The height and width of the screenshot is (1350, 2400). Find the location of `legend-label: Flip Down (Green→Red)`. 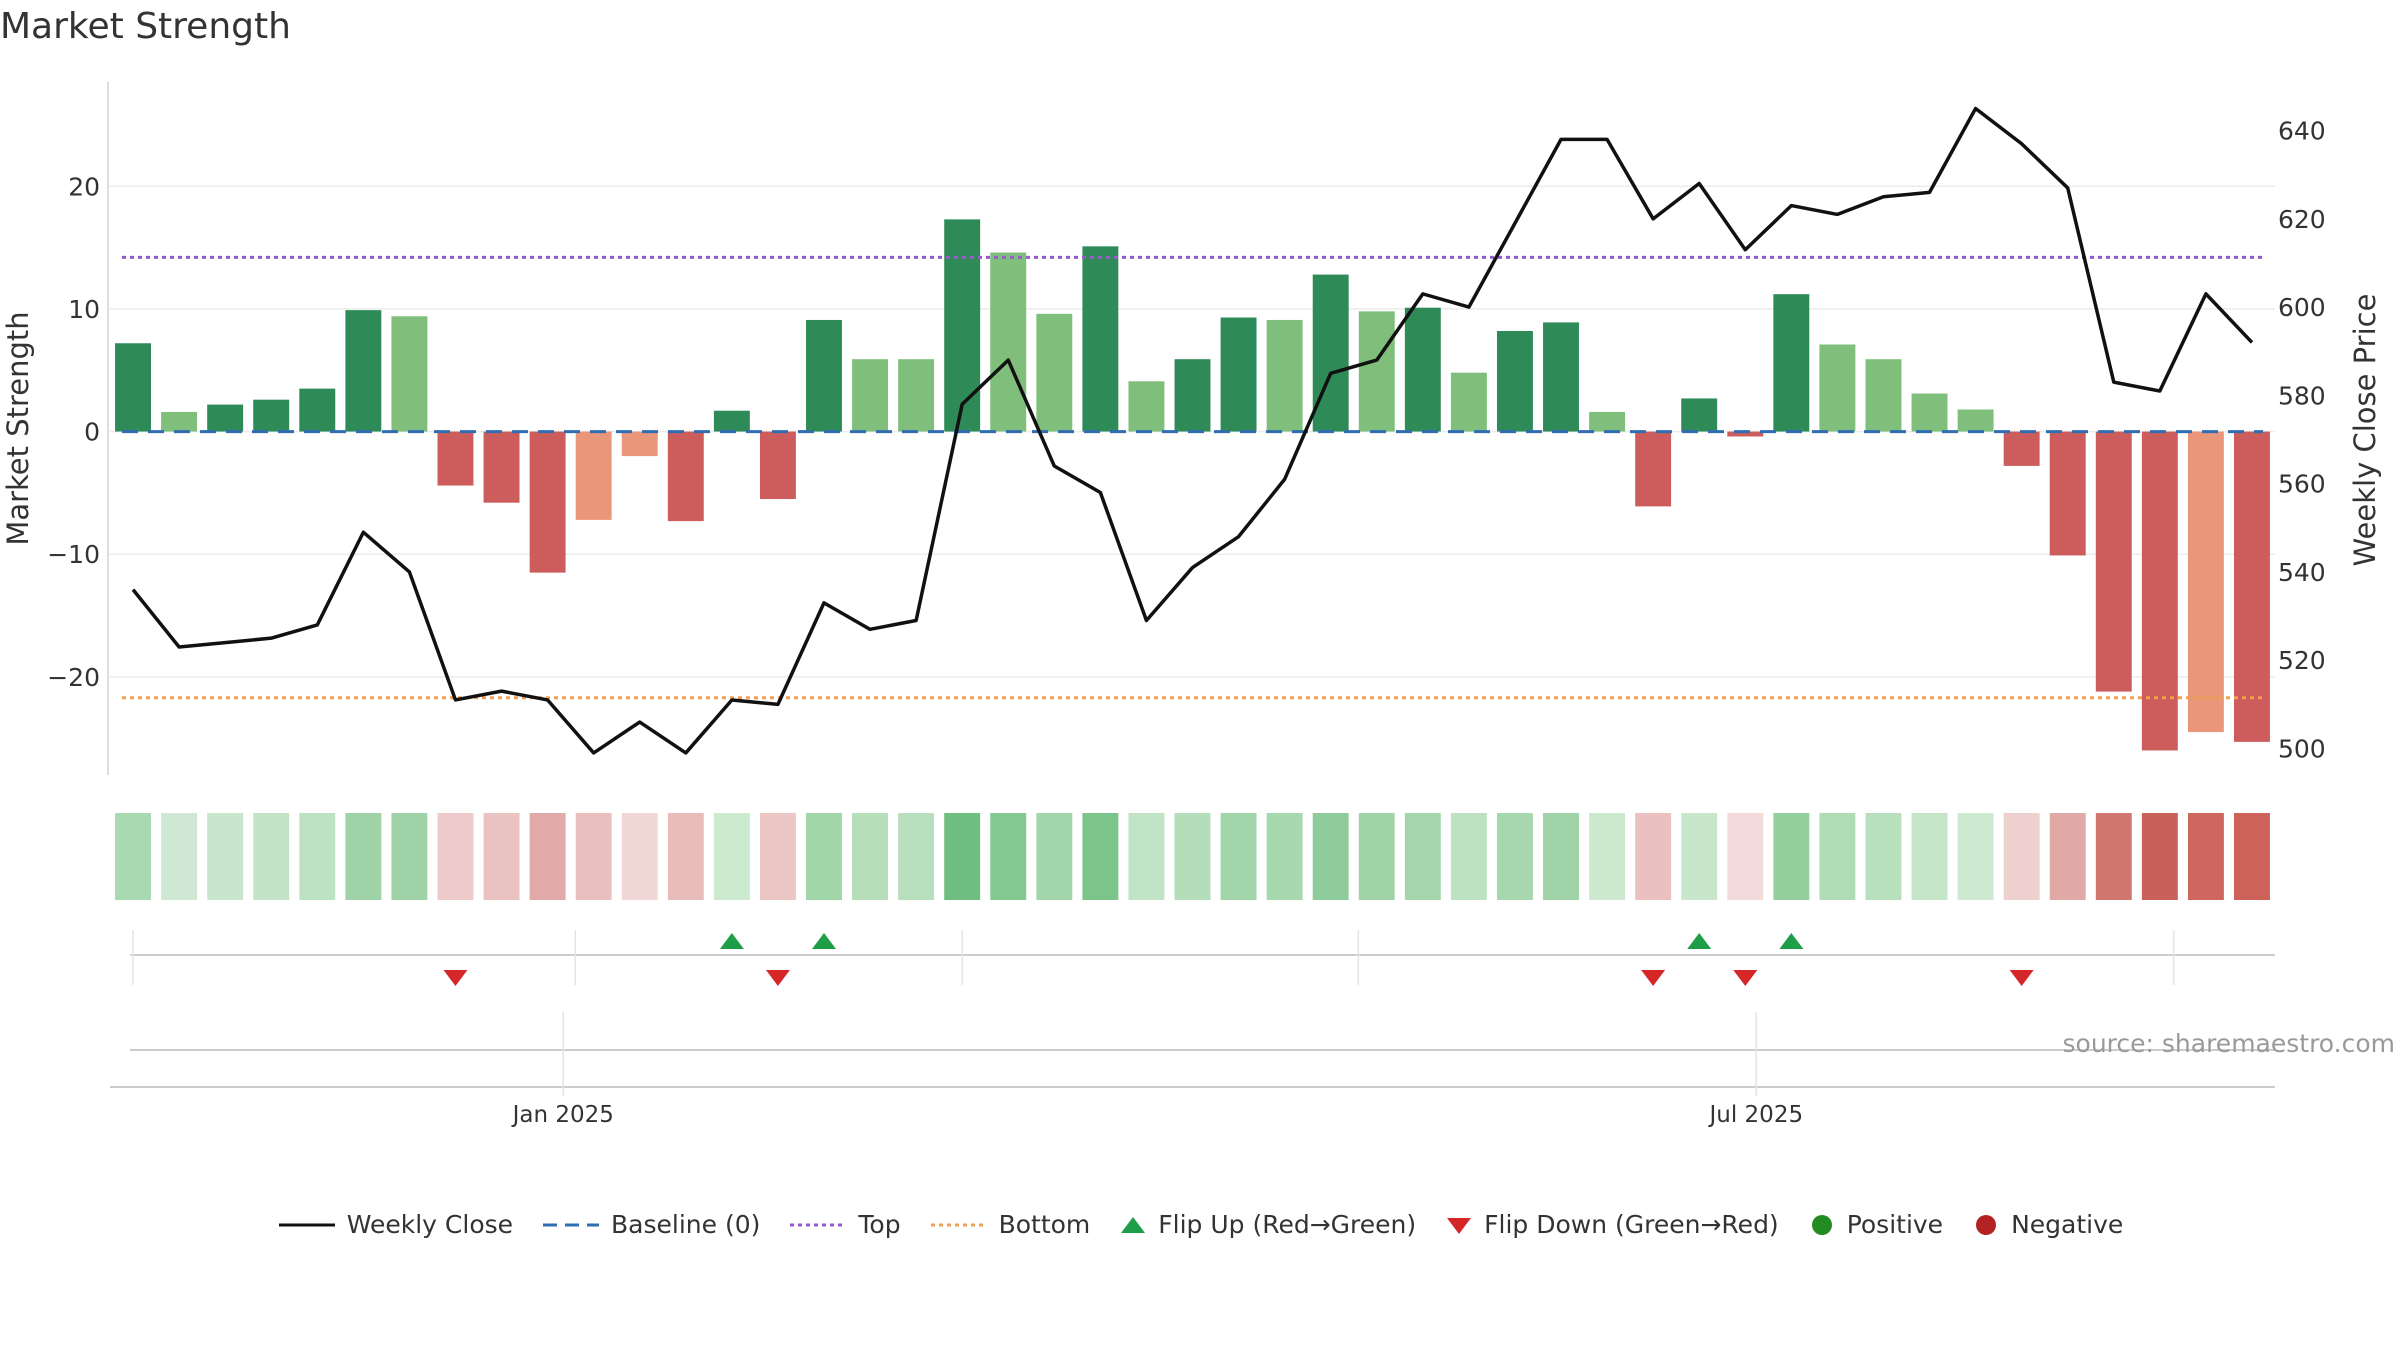

legend-label: Flip Down (Green→Red) is located at coordinates (1631, 1224).